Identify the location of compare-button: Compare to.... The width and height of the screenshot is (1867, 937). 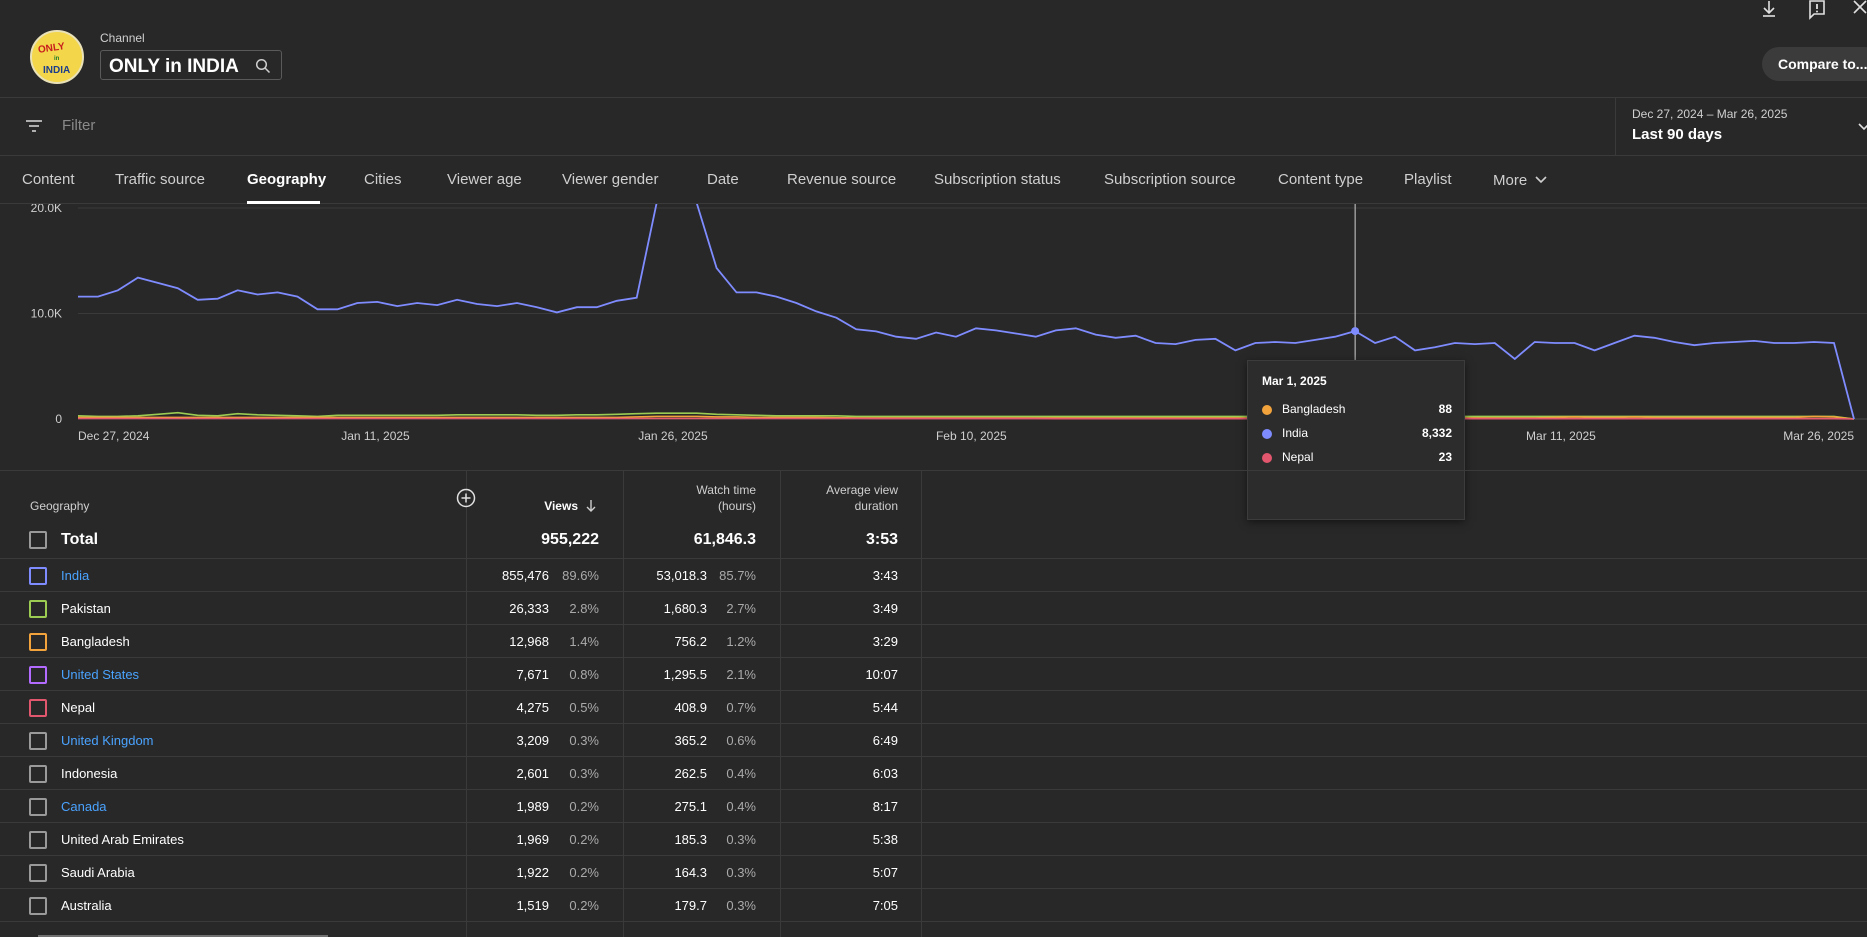
(1814, 64).